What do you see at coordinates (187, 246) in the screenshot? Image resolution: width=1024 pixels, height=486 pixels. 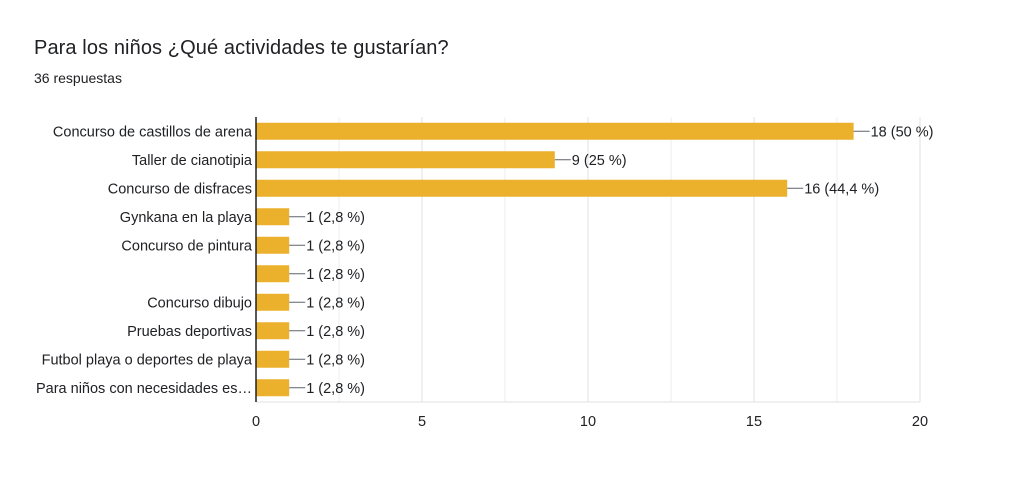 I see `category-label: Concurso de pintura` at bounding box center [187, 246].